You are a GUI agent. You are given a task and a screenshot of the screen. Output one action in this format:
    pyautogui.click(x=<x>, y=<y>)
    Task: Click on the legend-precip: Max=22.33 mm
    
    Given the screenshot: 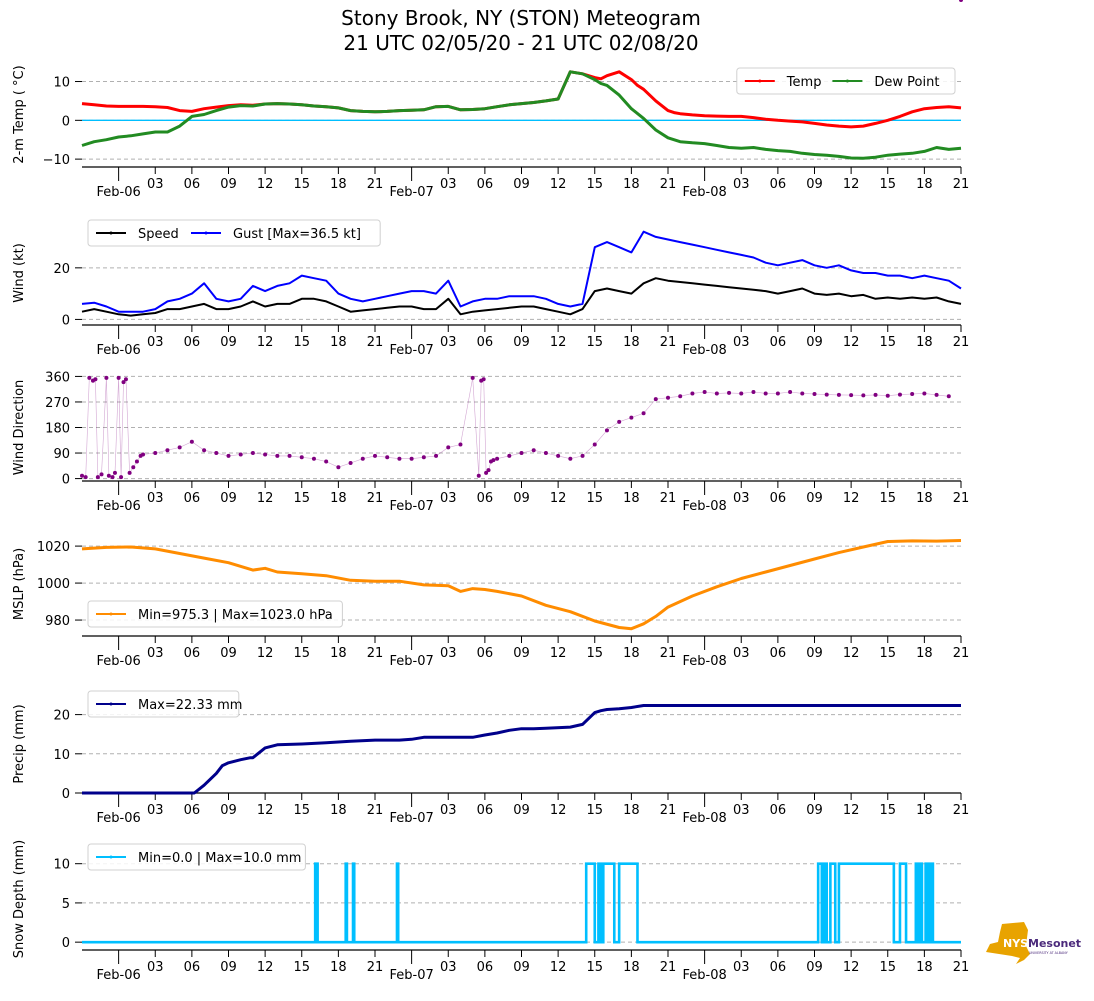 What is the action you would take?
    pyautogui.click(x=164, y=704)
    